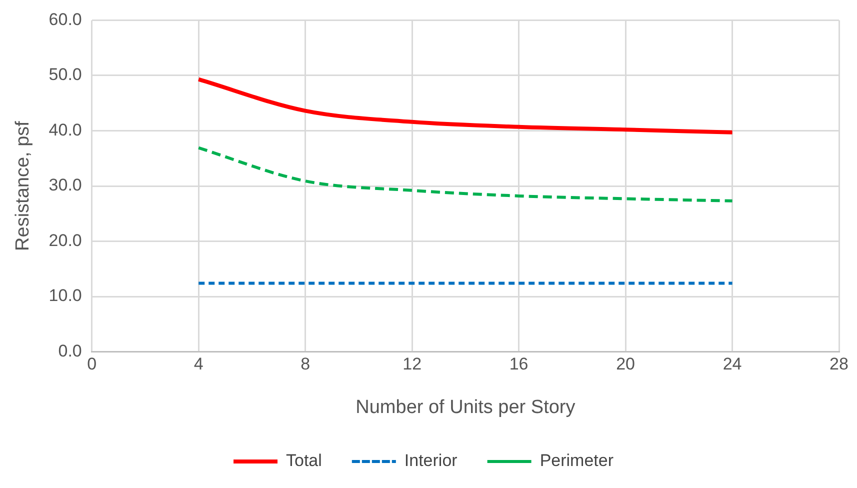 This screenshot has width=857, height=488. Describe the element at coordinates (65, 296) in the screenshot. I see `y-tick-label: 10.0` at that location.